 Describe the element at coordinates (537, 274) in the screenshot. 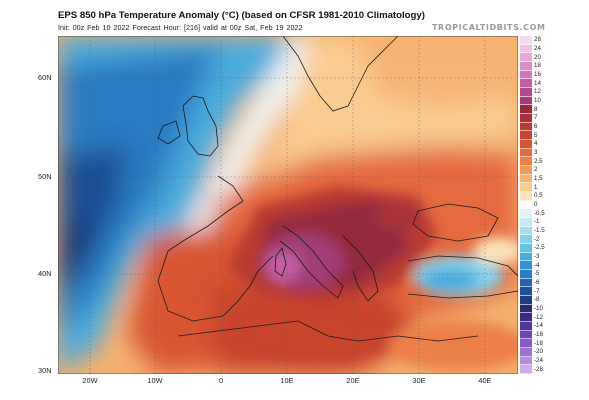

I see `colorbar-label: -5` at that location.